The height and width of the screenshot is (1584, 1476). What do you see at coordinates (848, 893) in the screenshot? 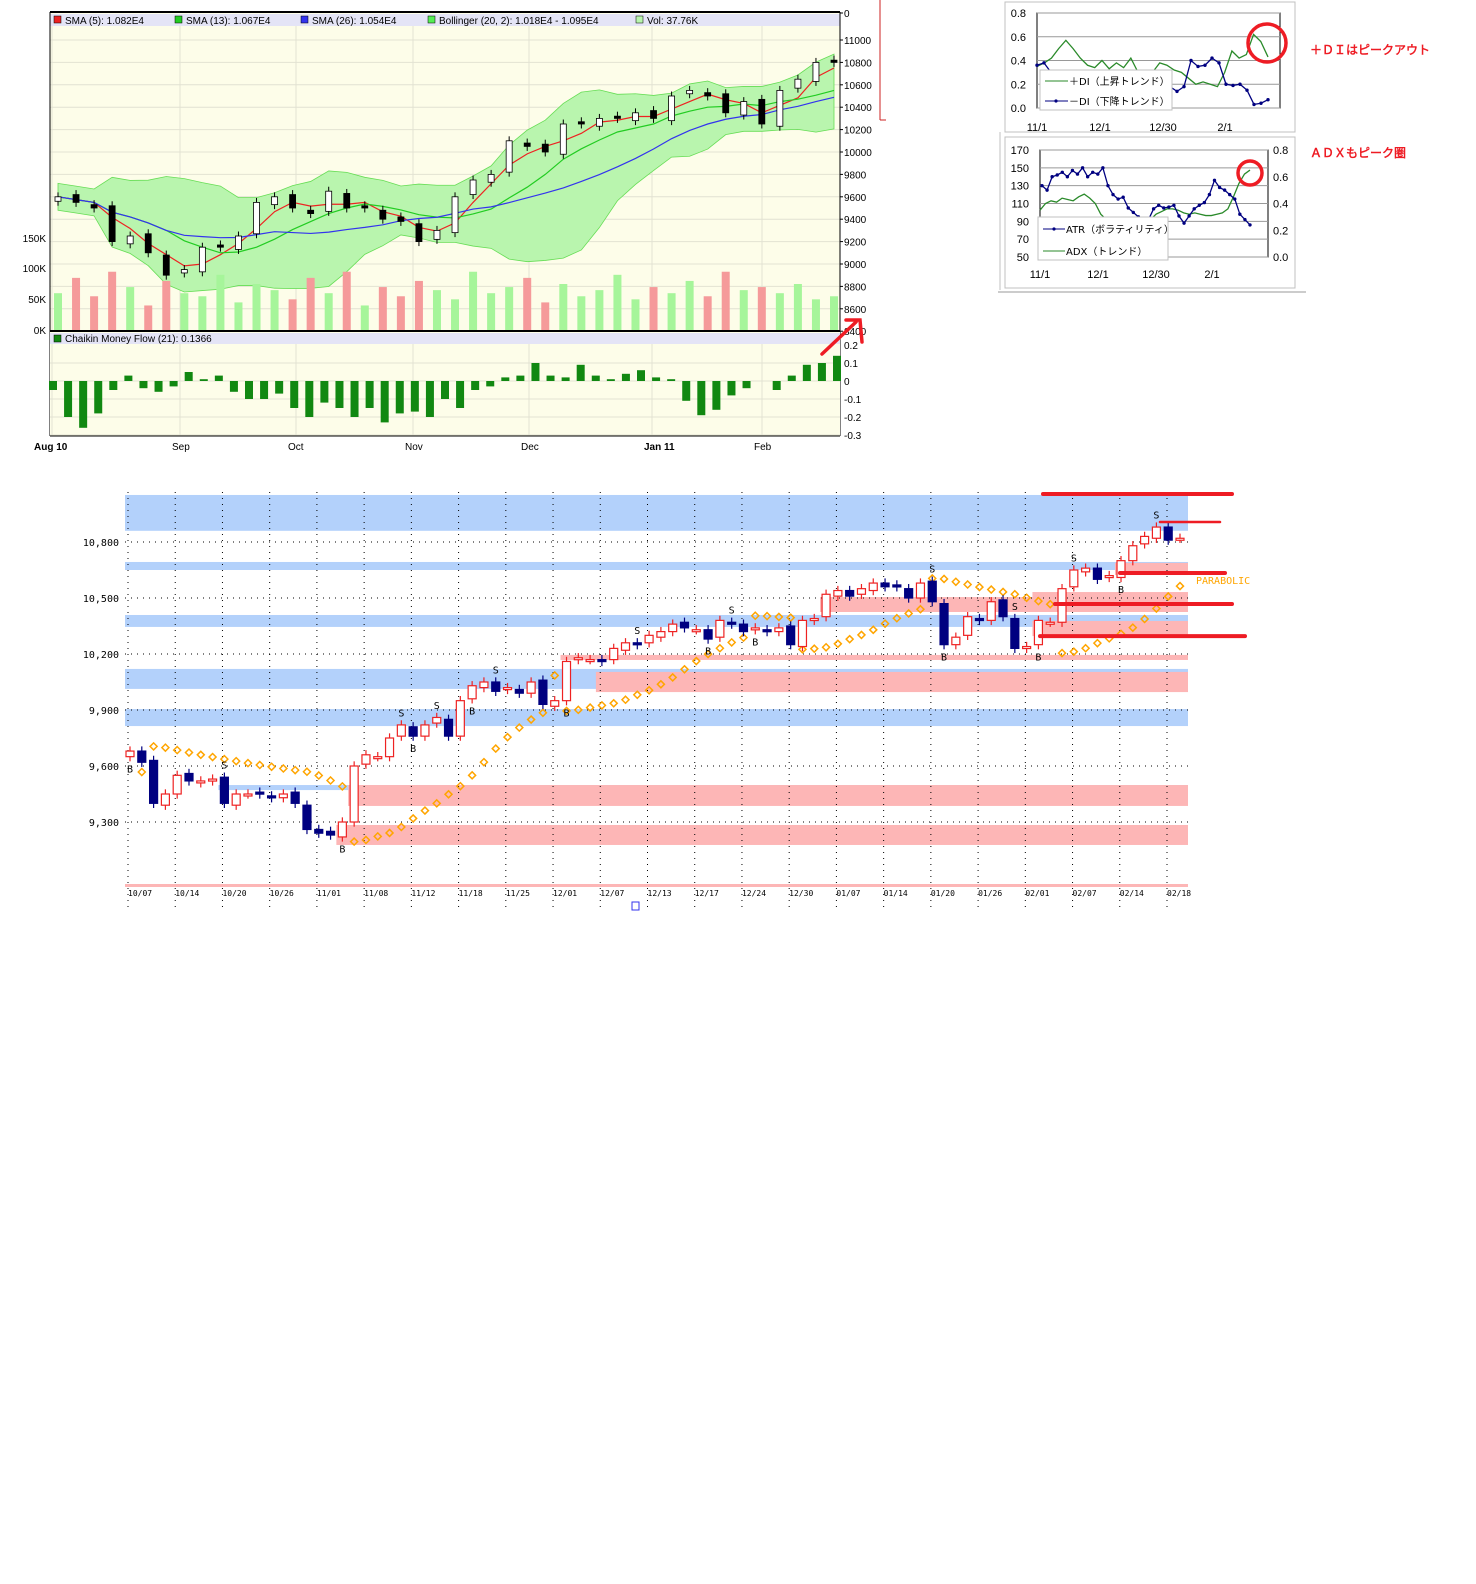
I see `date-tick-label: 01/07` at bounding box center [848, 893].